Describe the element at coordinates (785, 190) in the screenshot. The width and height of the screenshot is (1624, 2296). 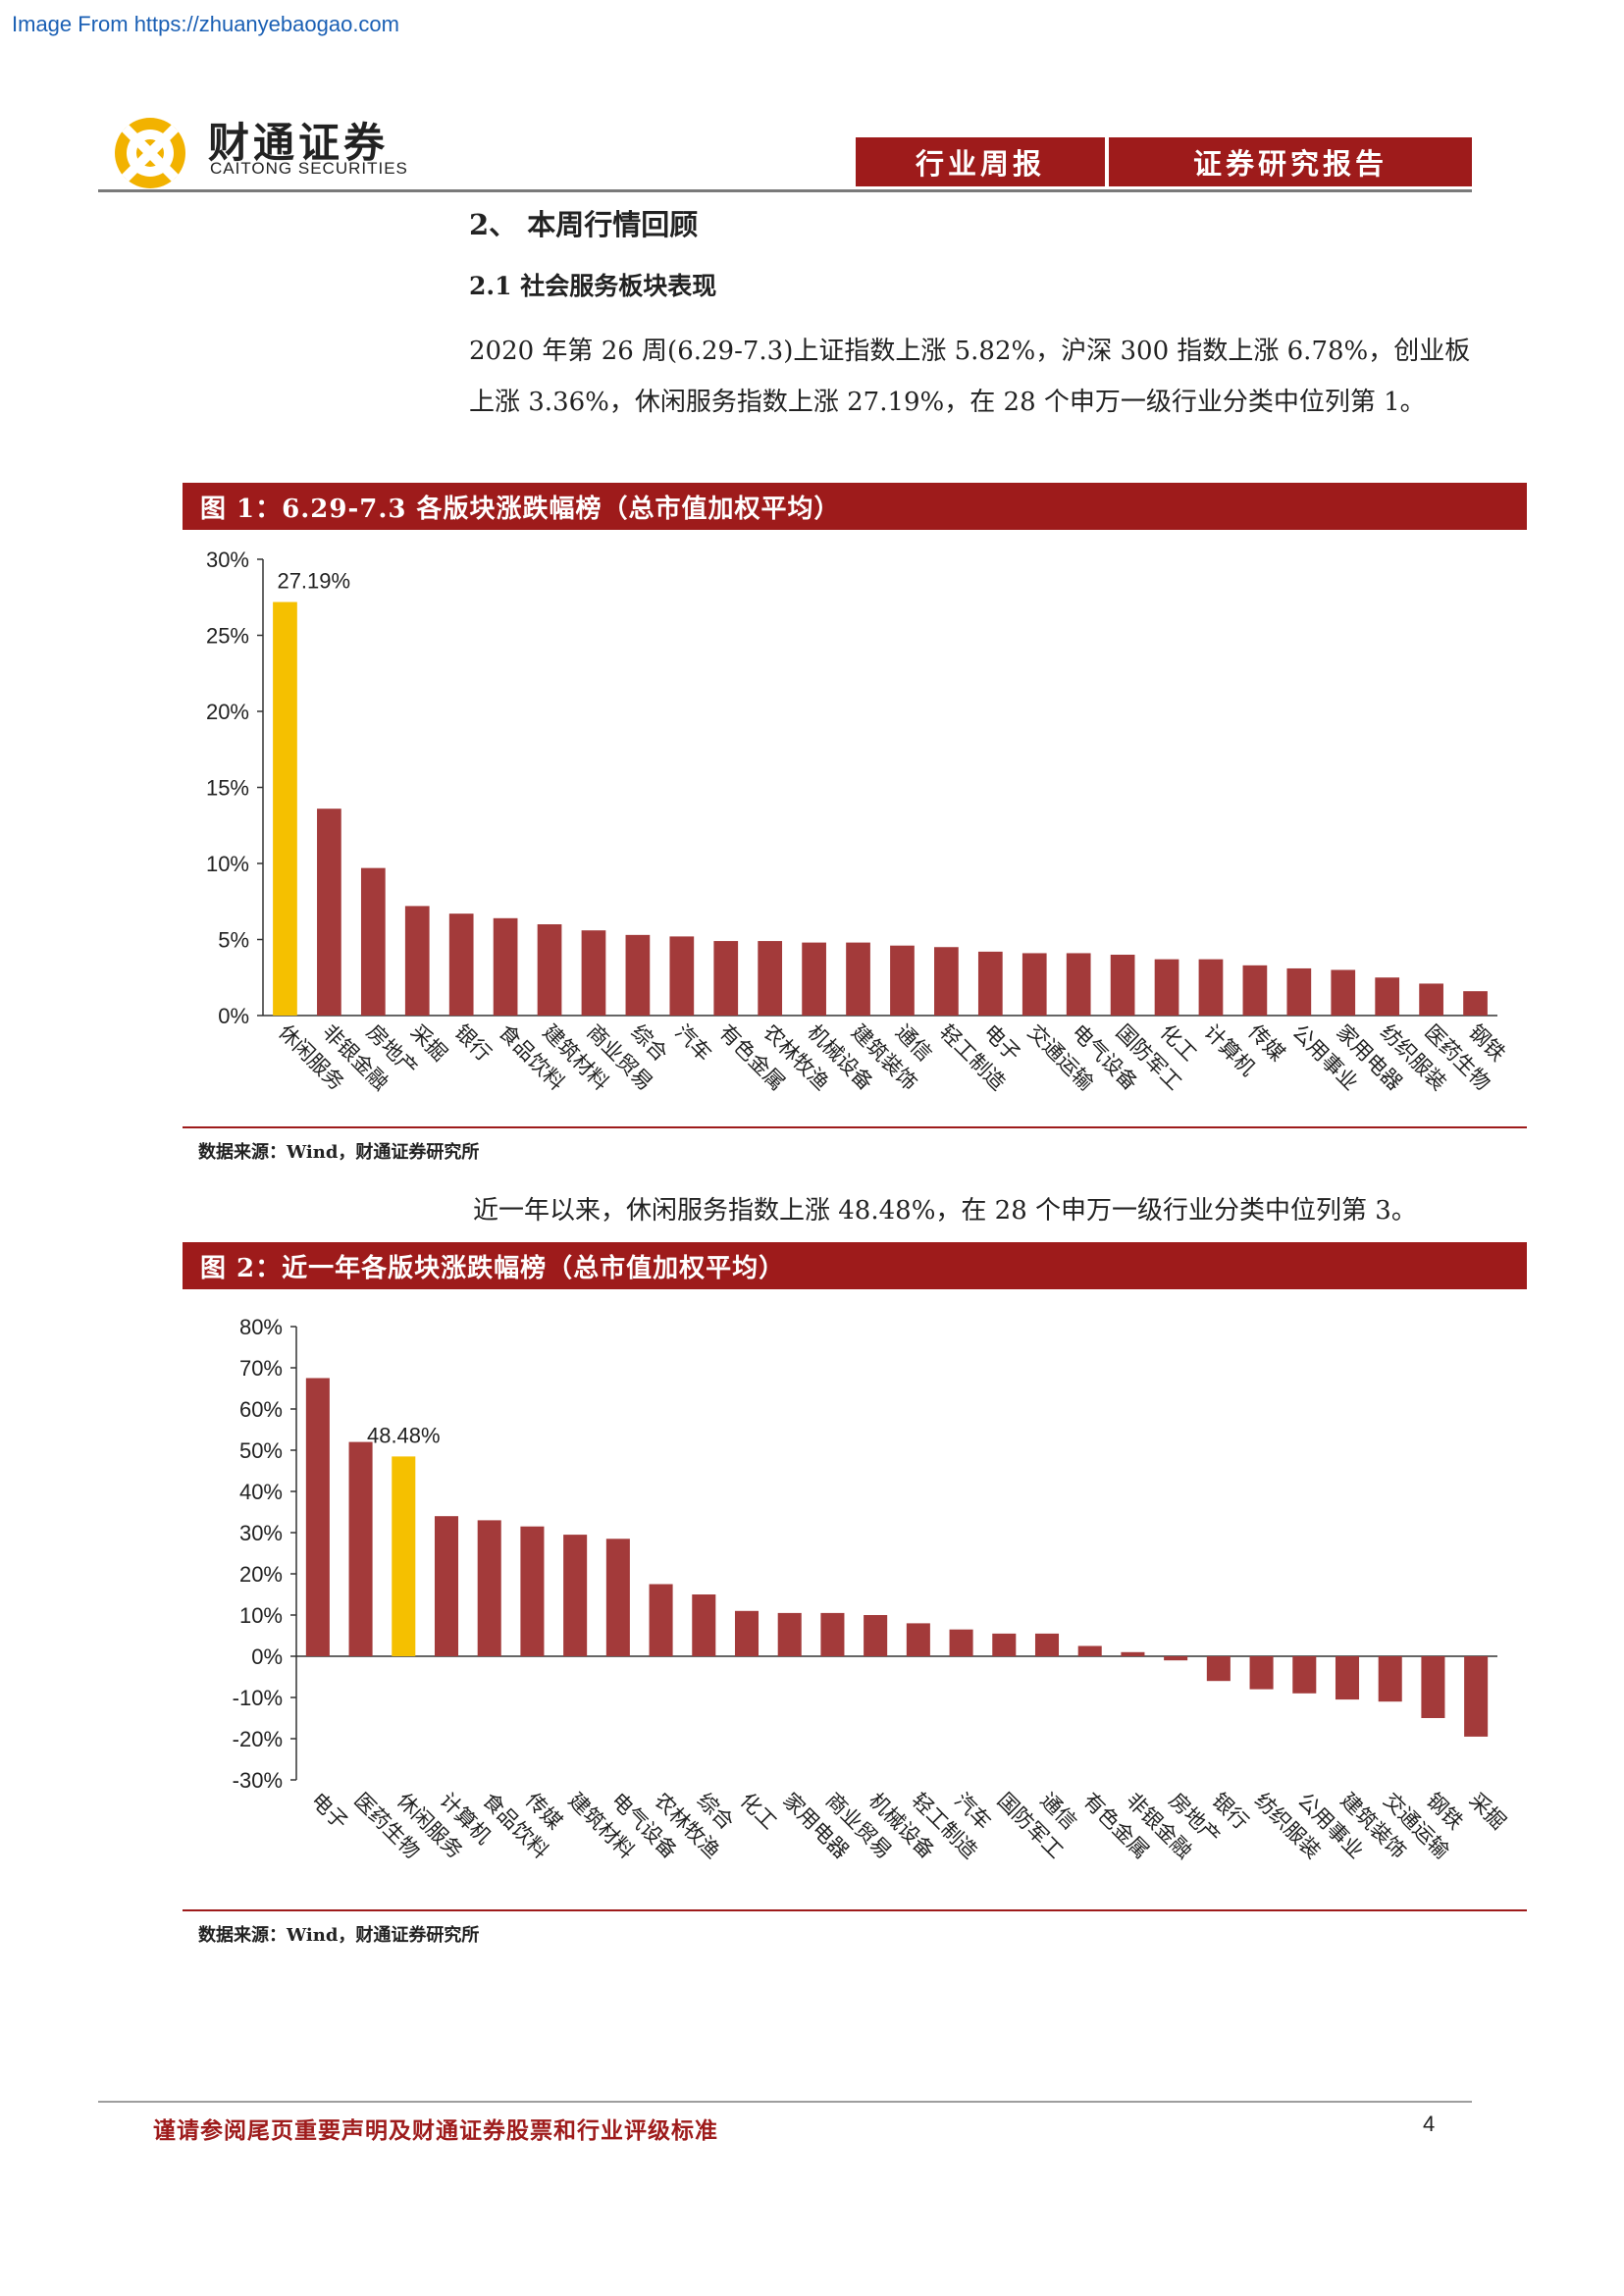
I see `header-divider` at that location.